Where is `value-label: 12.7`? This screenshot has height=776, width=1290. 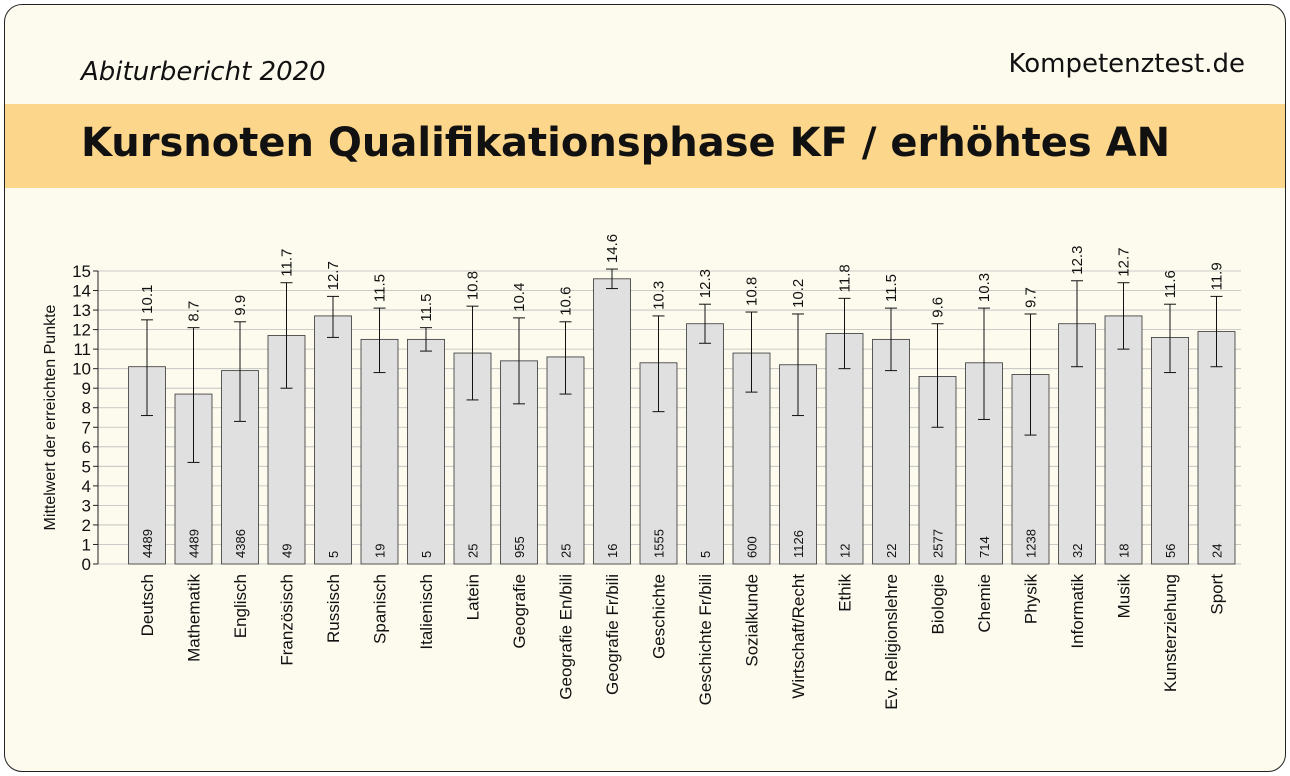
value-label: 12.7 is located at coordinates (1124, 262).